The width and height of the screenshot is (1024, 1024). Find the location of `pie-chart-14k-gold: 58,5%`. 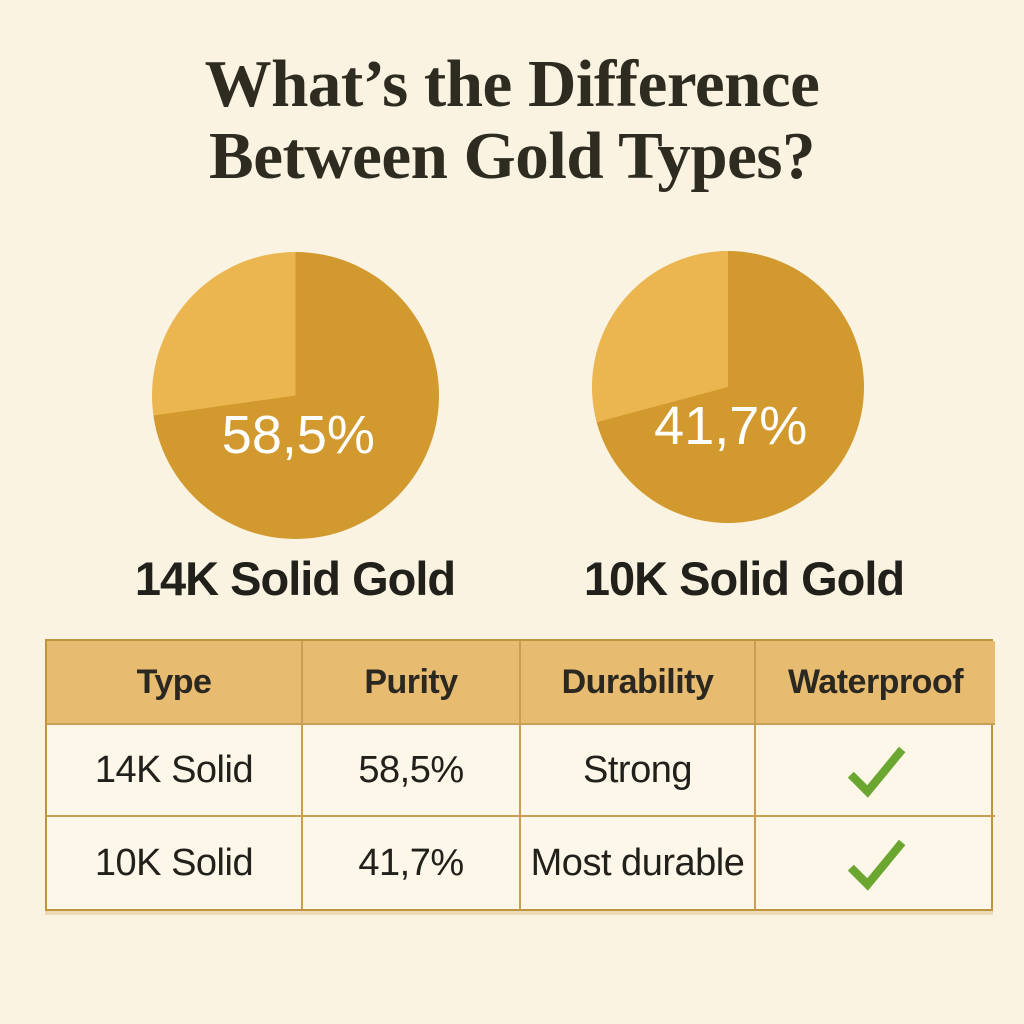

pie-chart-14k-gold: 58,5% is located at coordinates (295, 395).